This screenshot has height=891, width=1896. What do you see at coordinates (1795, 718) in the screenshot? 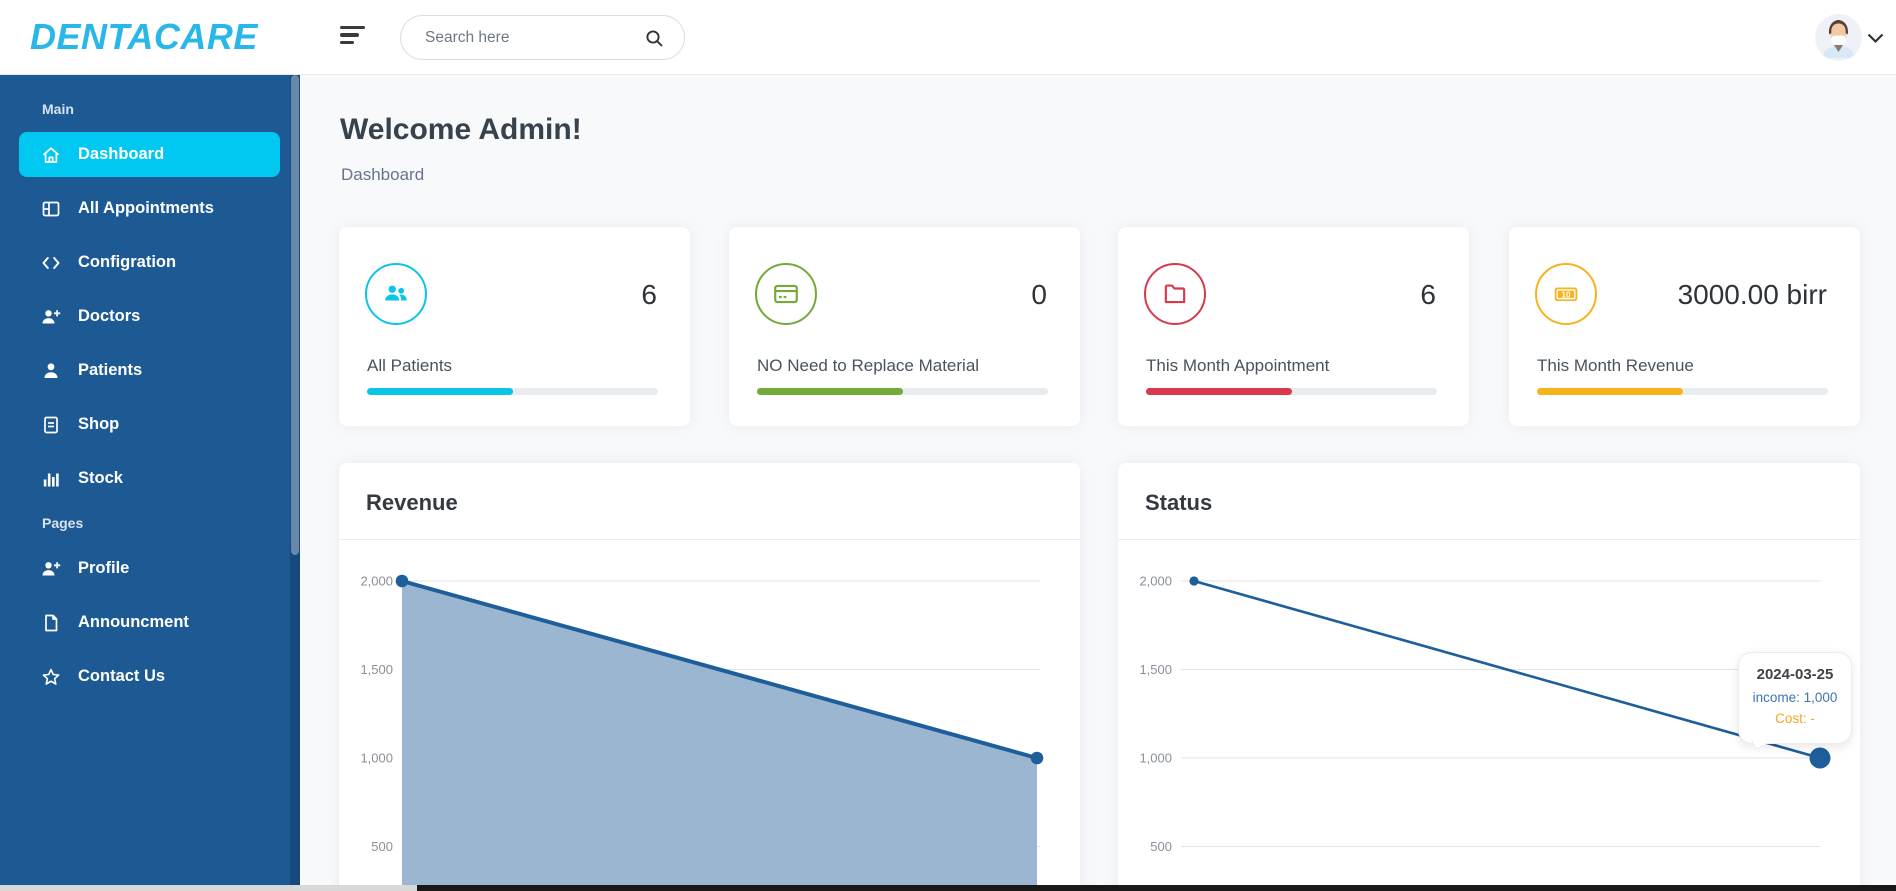
I see `tooltip-cost: Cost: -` at bounding box center [1795, 718].